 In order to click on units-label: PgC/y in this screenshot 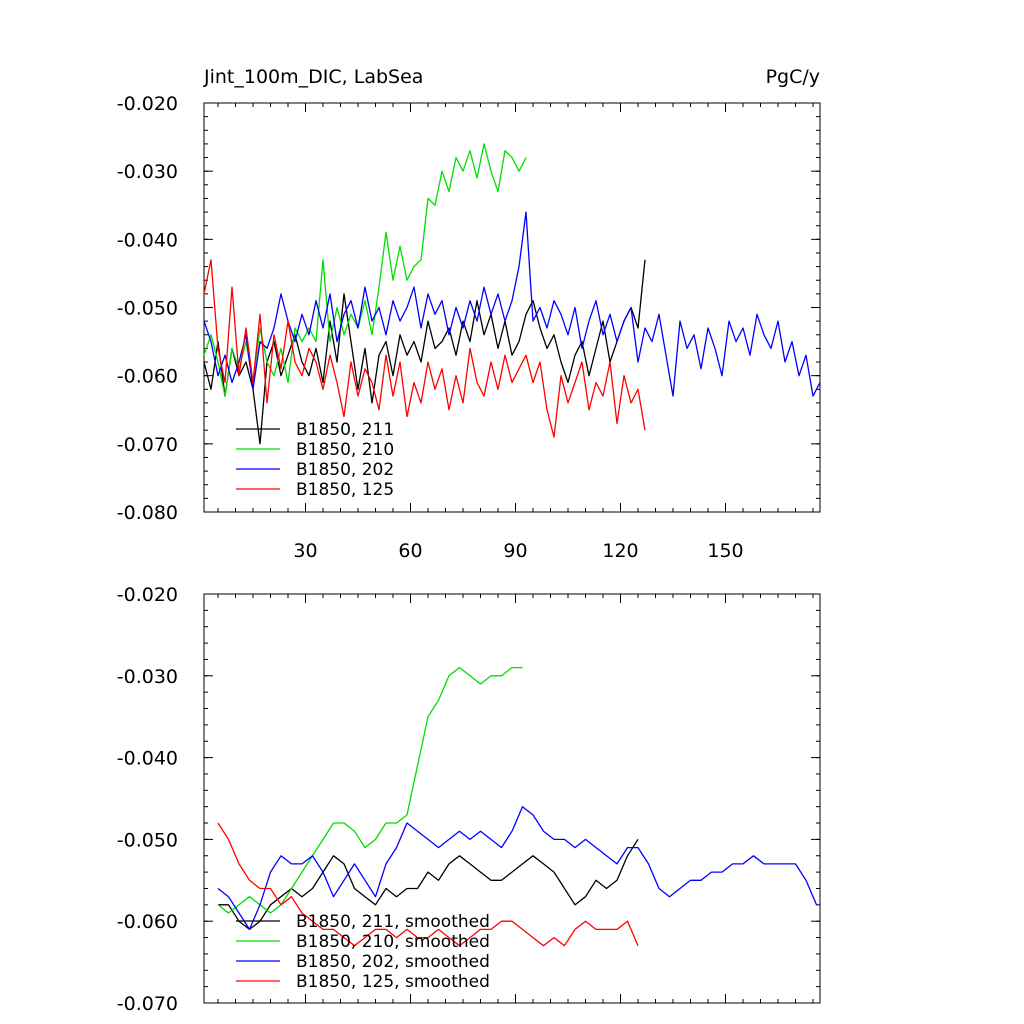, I will do `click(793, 77)`.